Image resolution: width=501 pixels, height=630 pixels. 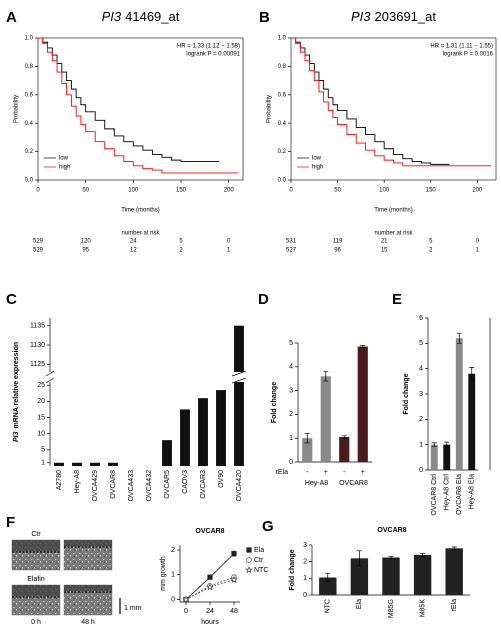 I want to click on panel-letter: B, so click(x=264, y=17).